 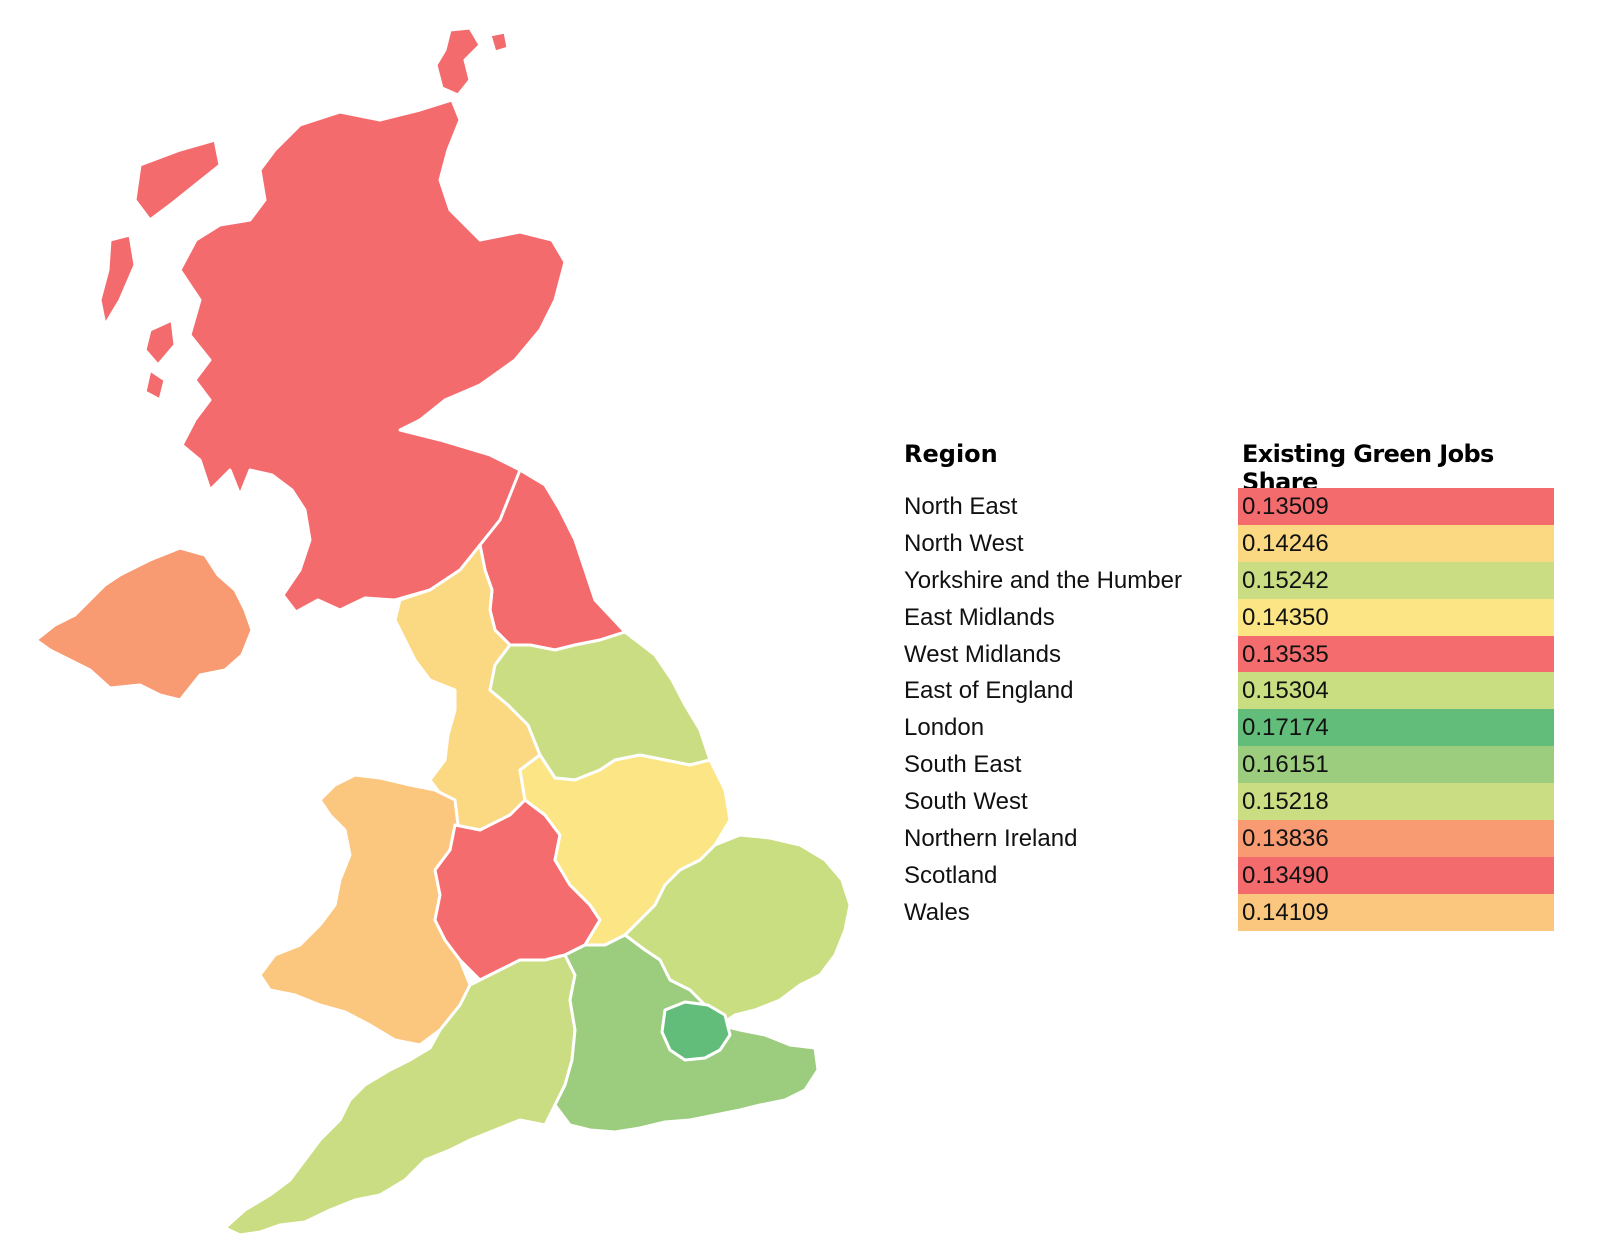 What do you see at coordinates (696, 1031) in the screenshot?
I see `region-london` at bounding box center [696, 1031].